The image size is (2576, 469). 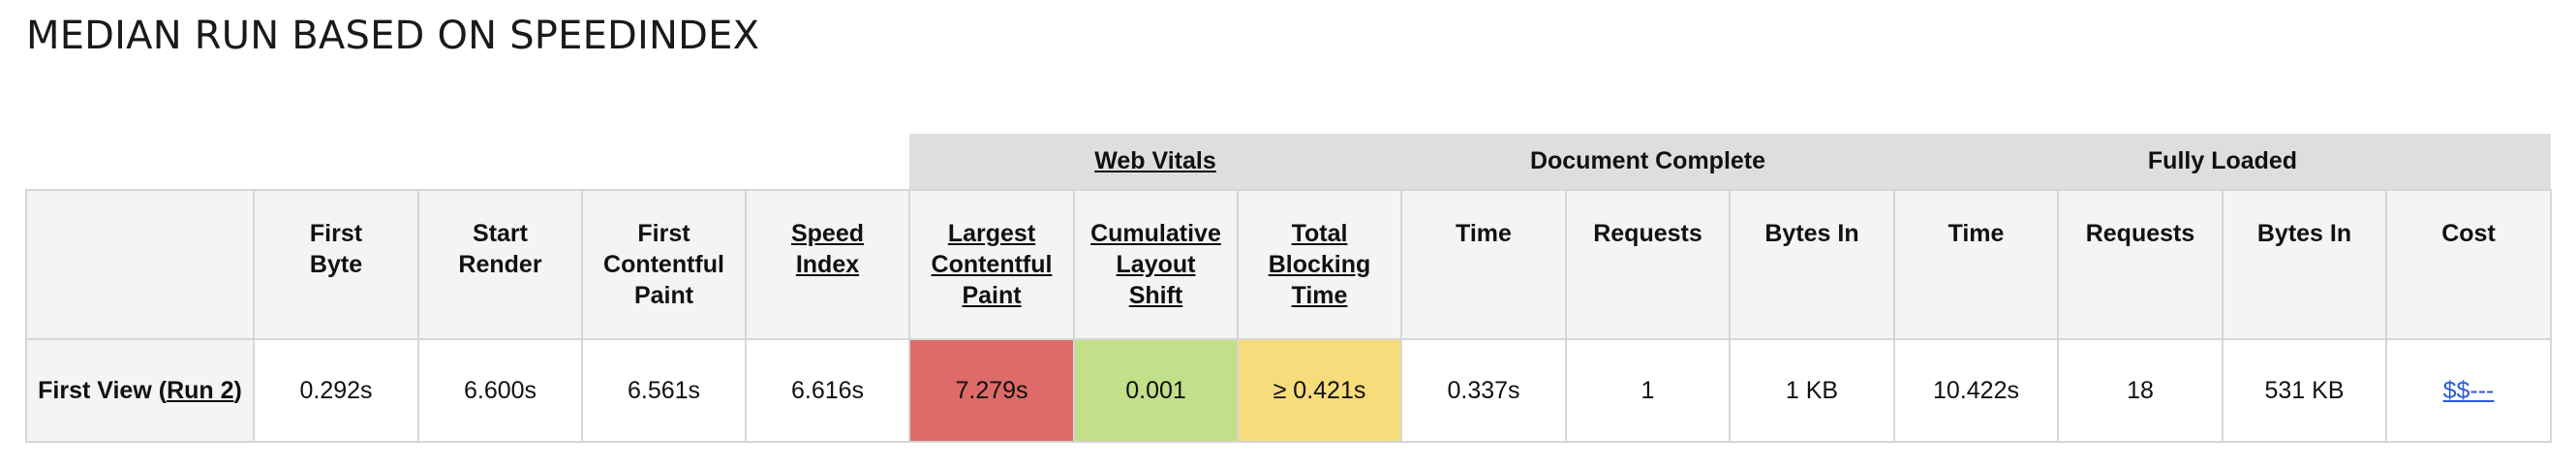 I want to click on cell-doc-time: 0.337s, so click(x=1483, y=391).